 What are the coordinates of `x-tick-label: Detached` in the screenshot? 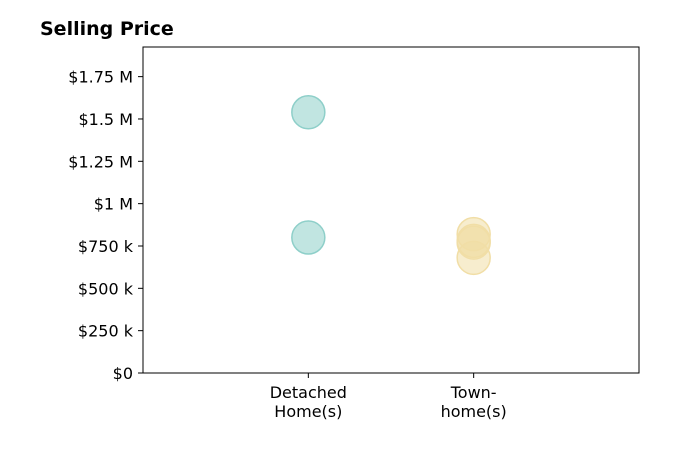 It's located at (308, 392).